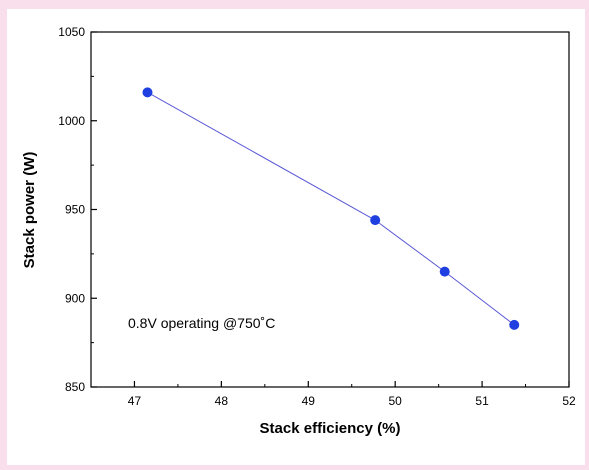 Image resolution: width=589 pixels, height=470 pixels. I want to click on operating-annotation: 0.8V operating @750˚C, so click(201, 323).